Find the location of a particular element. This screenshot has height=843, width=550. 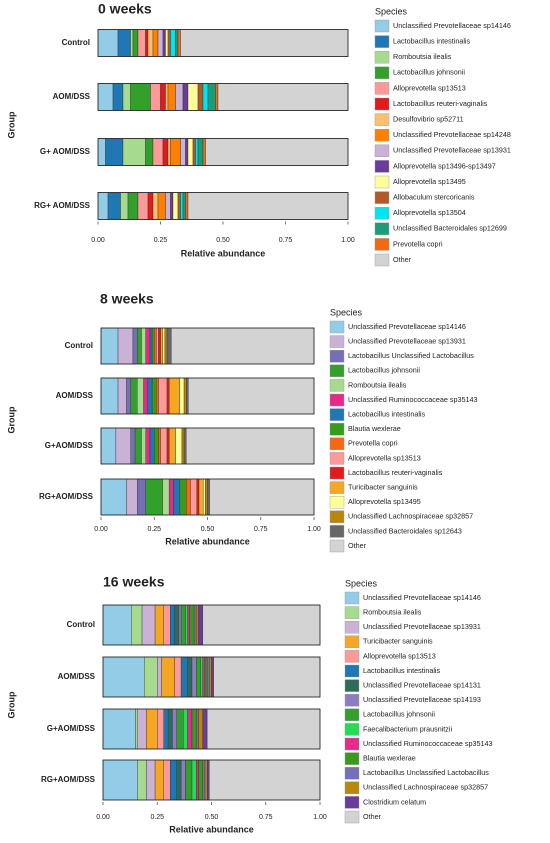

group-label: RG+AOM/DSS is located at coordinates (66, 496).